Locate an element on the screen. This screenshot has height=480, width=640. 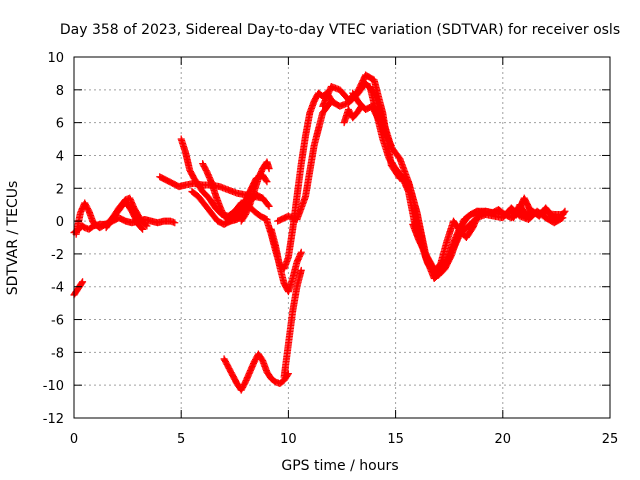
y-tick-label: -4 is located at coordinates (57, 288).